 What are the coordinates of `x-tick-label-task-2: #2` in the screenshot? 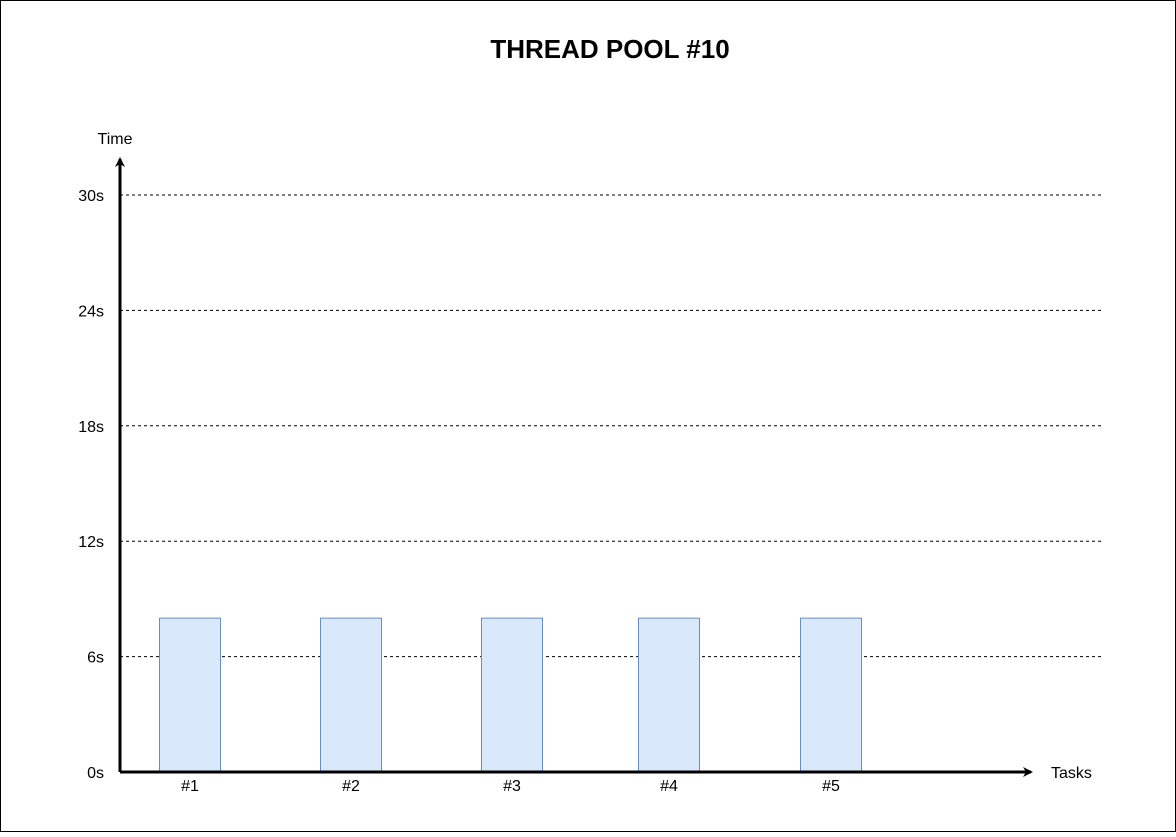 It's located at (351, 786).